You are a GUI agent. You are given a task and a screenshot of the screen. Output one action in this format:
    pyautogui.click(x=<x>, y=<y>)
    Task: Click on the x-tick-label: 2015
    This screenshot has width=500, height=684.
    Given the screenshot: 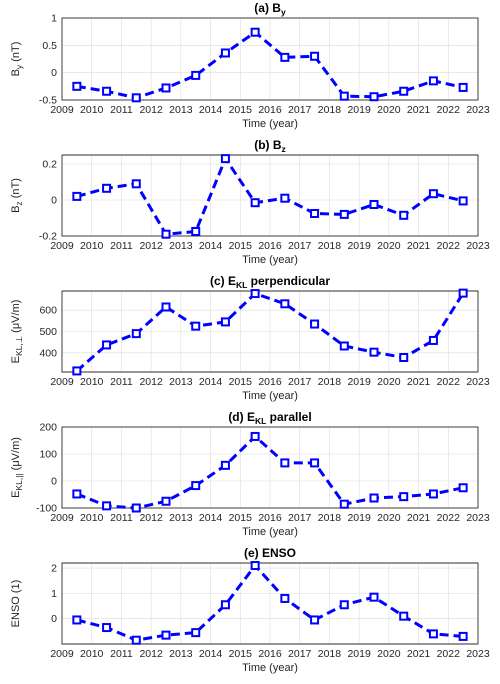 What is the action you would take?
    pyautogui.click(x=241, y=654)
    